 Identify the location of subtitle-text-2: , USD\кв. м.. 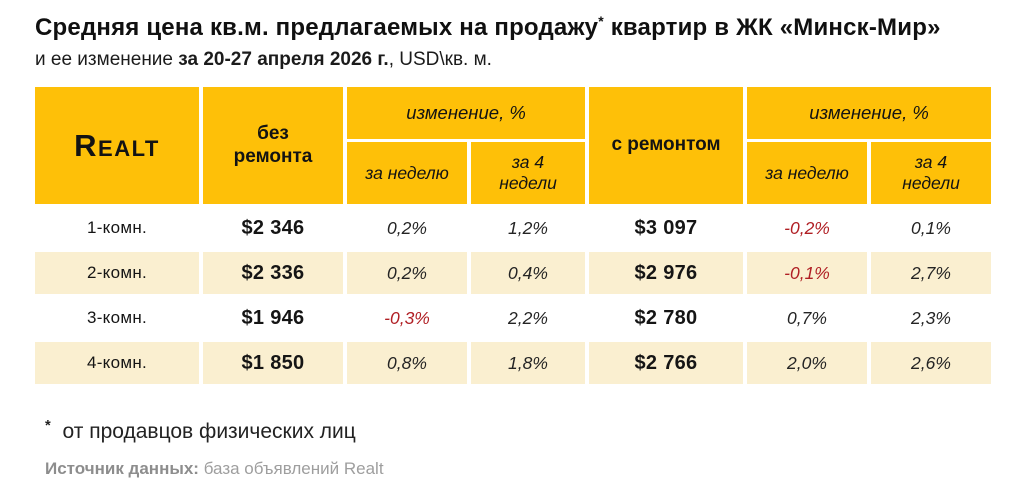
(440, 59).